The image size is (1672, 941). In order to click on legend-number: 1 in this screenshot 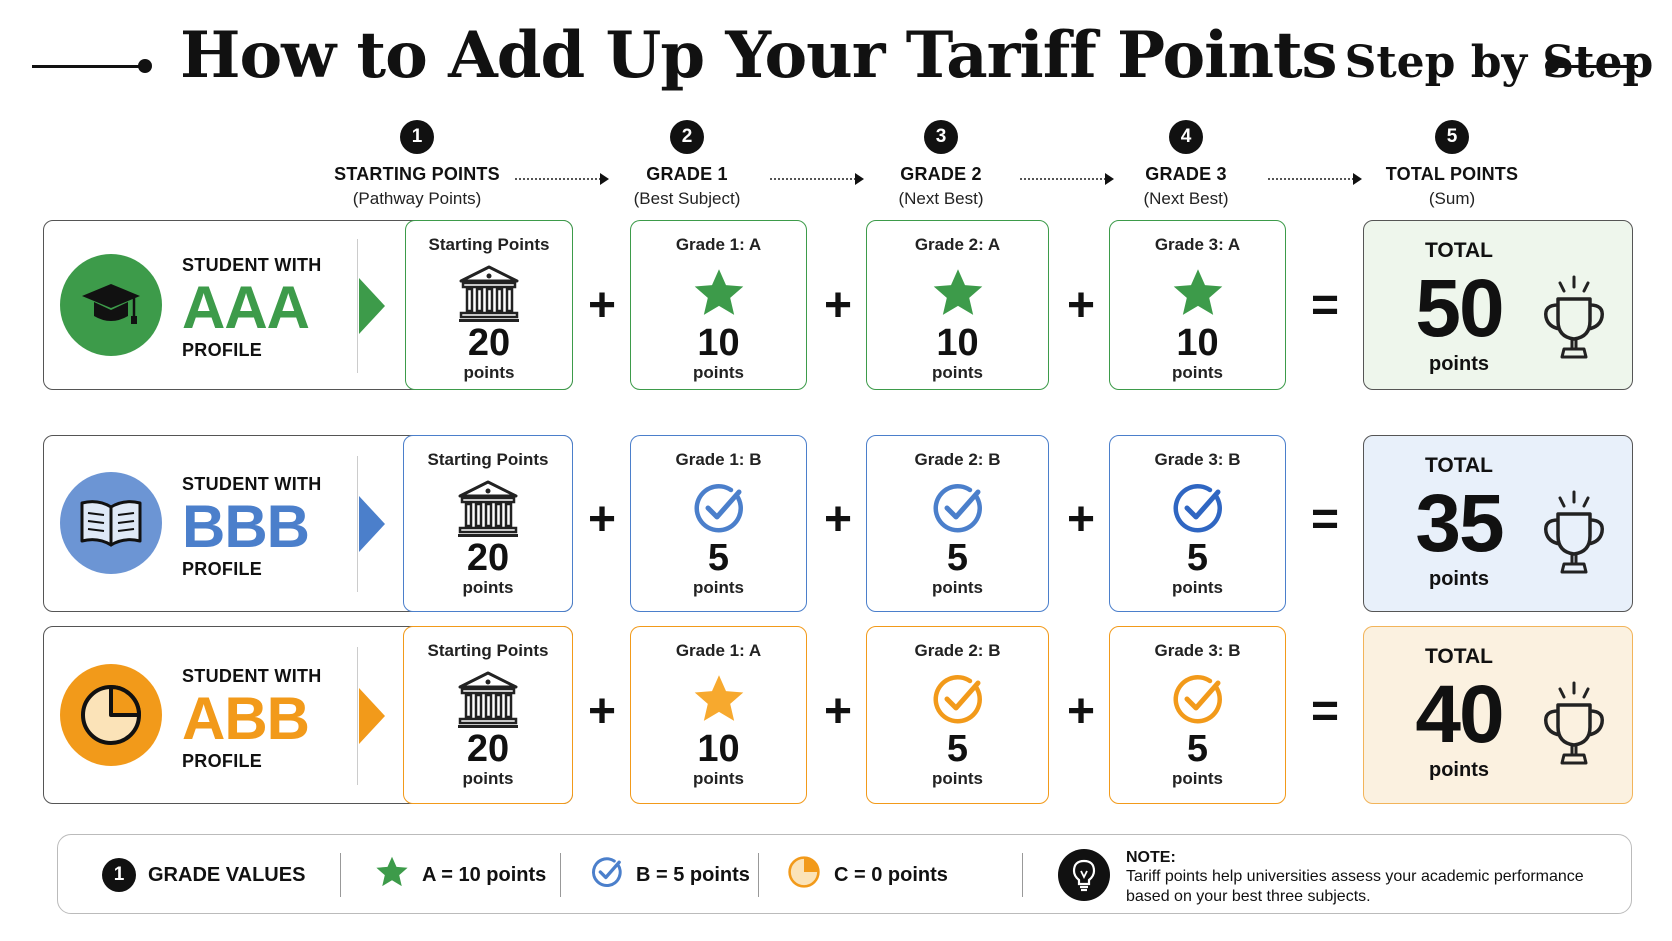, I will do `click(119, 875)`.